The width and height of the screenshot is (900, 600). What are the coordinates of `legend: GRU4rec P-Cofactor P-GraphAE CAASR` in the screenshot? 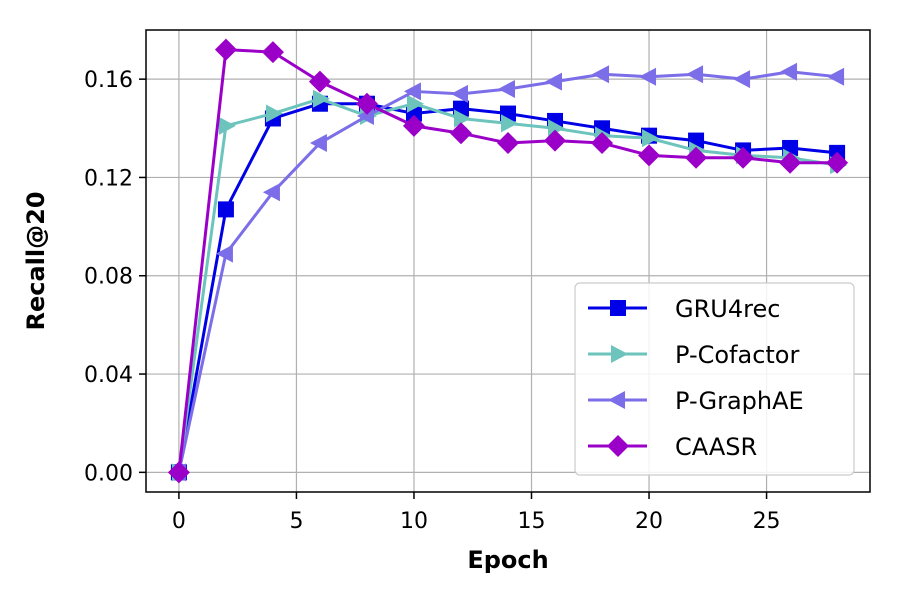 It's located at (714, 379).